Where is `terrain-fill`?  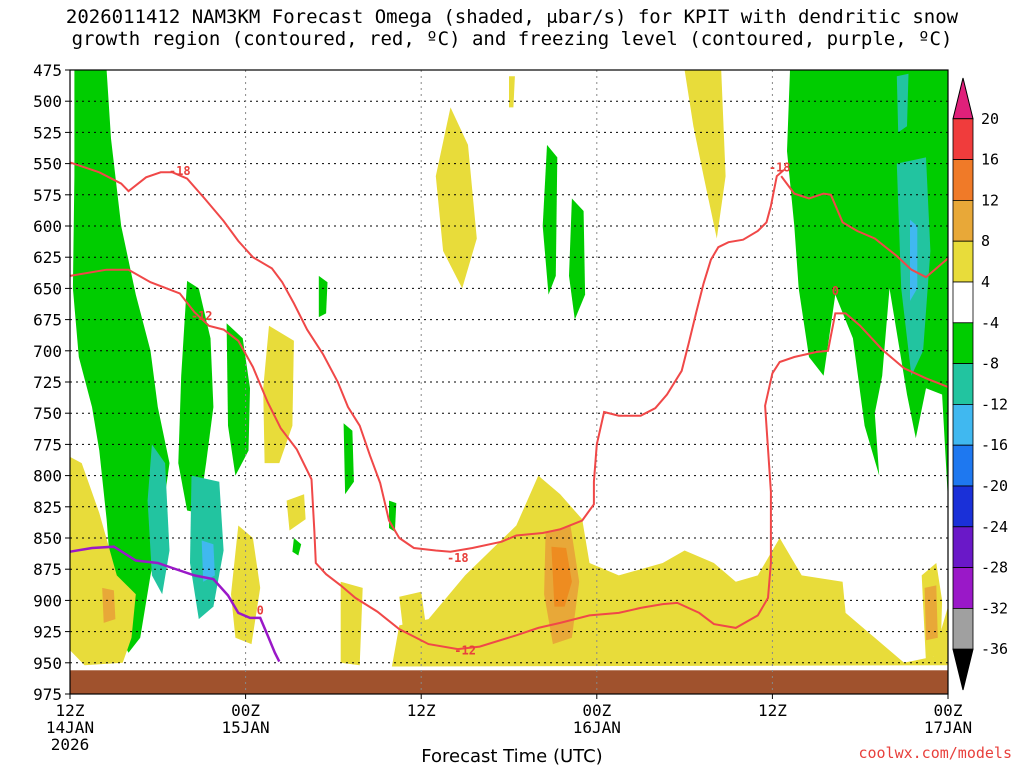
terrain-fill is located at coordinates (509, 682).